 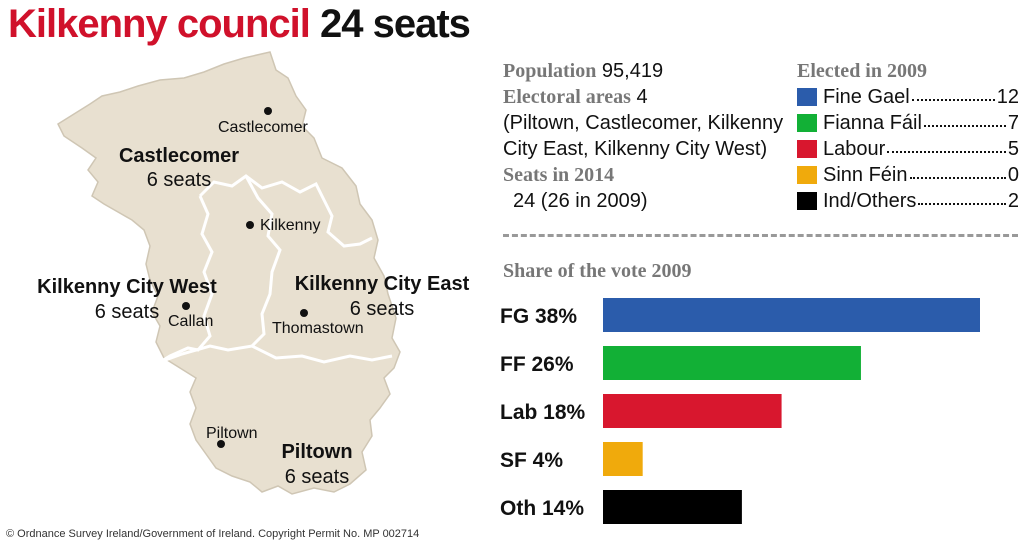 I want to click on bar-label: Lab 18%, so click(x=543, y=412).